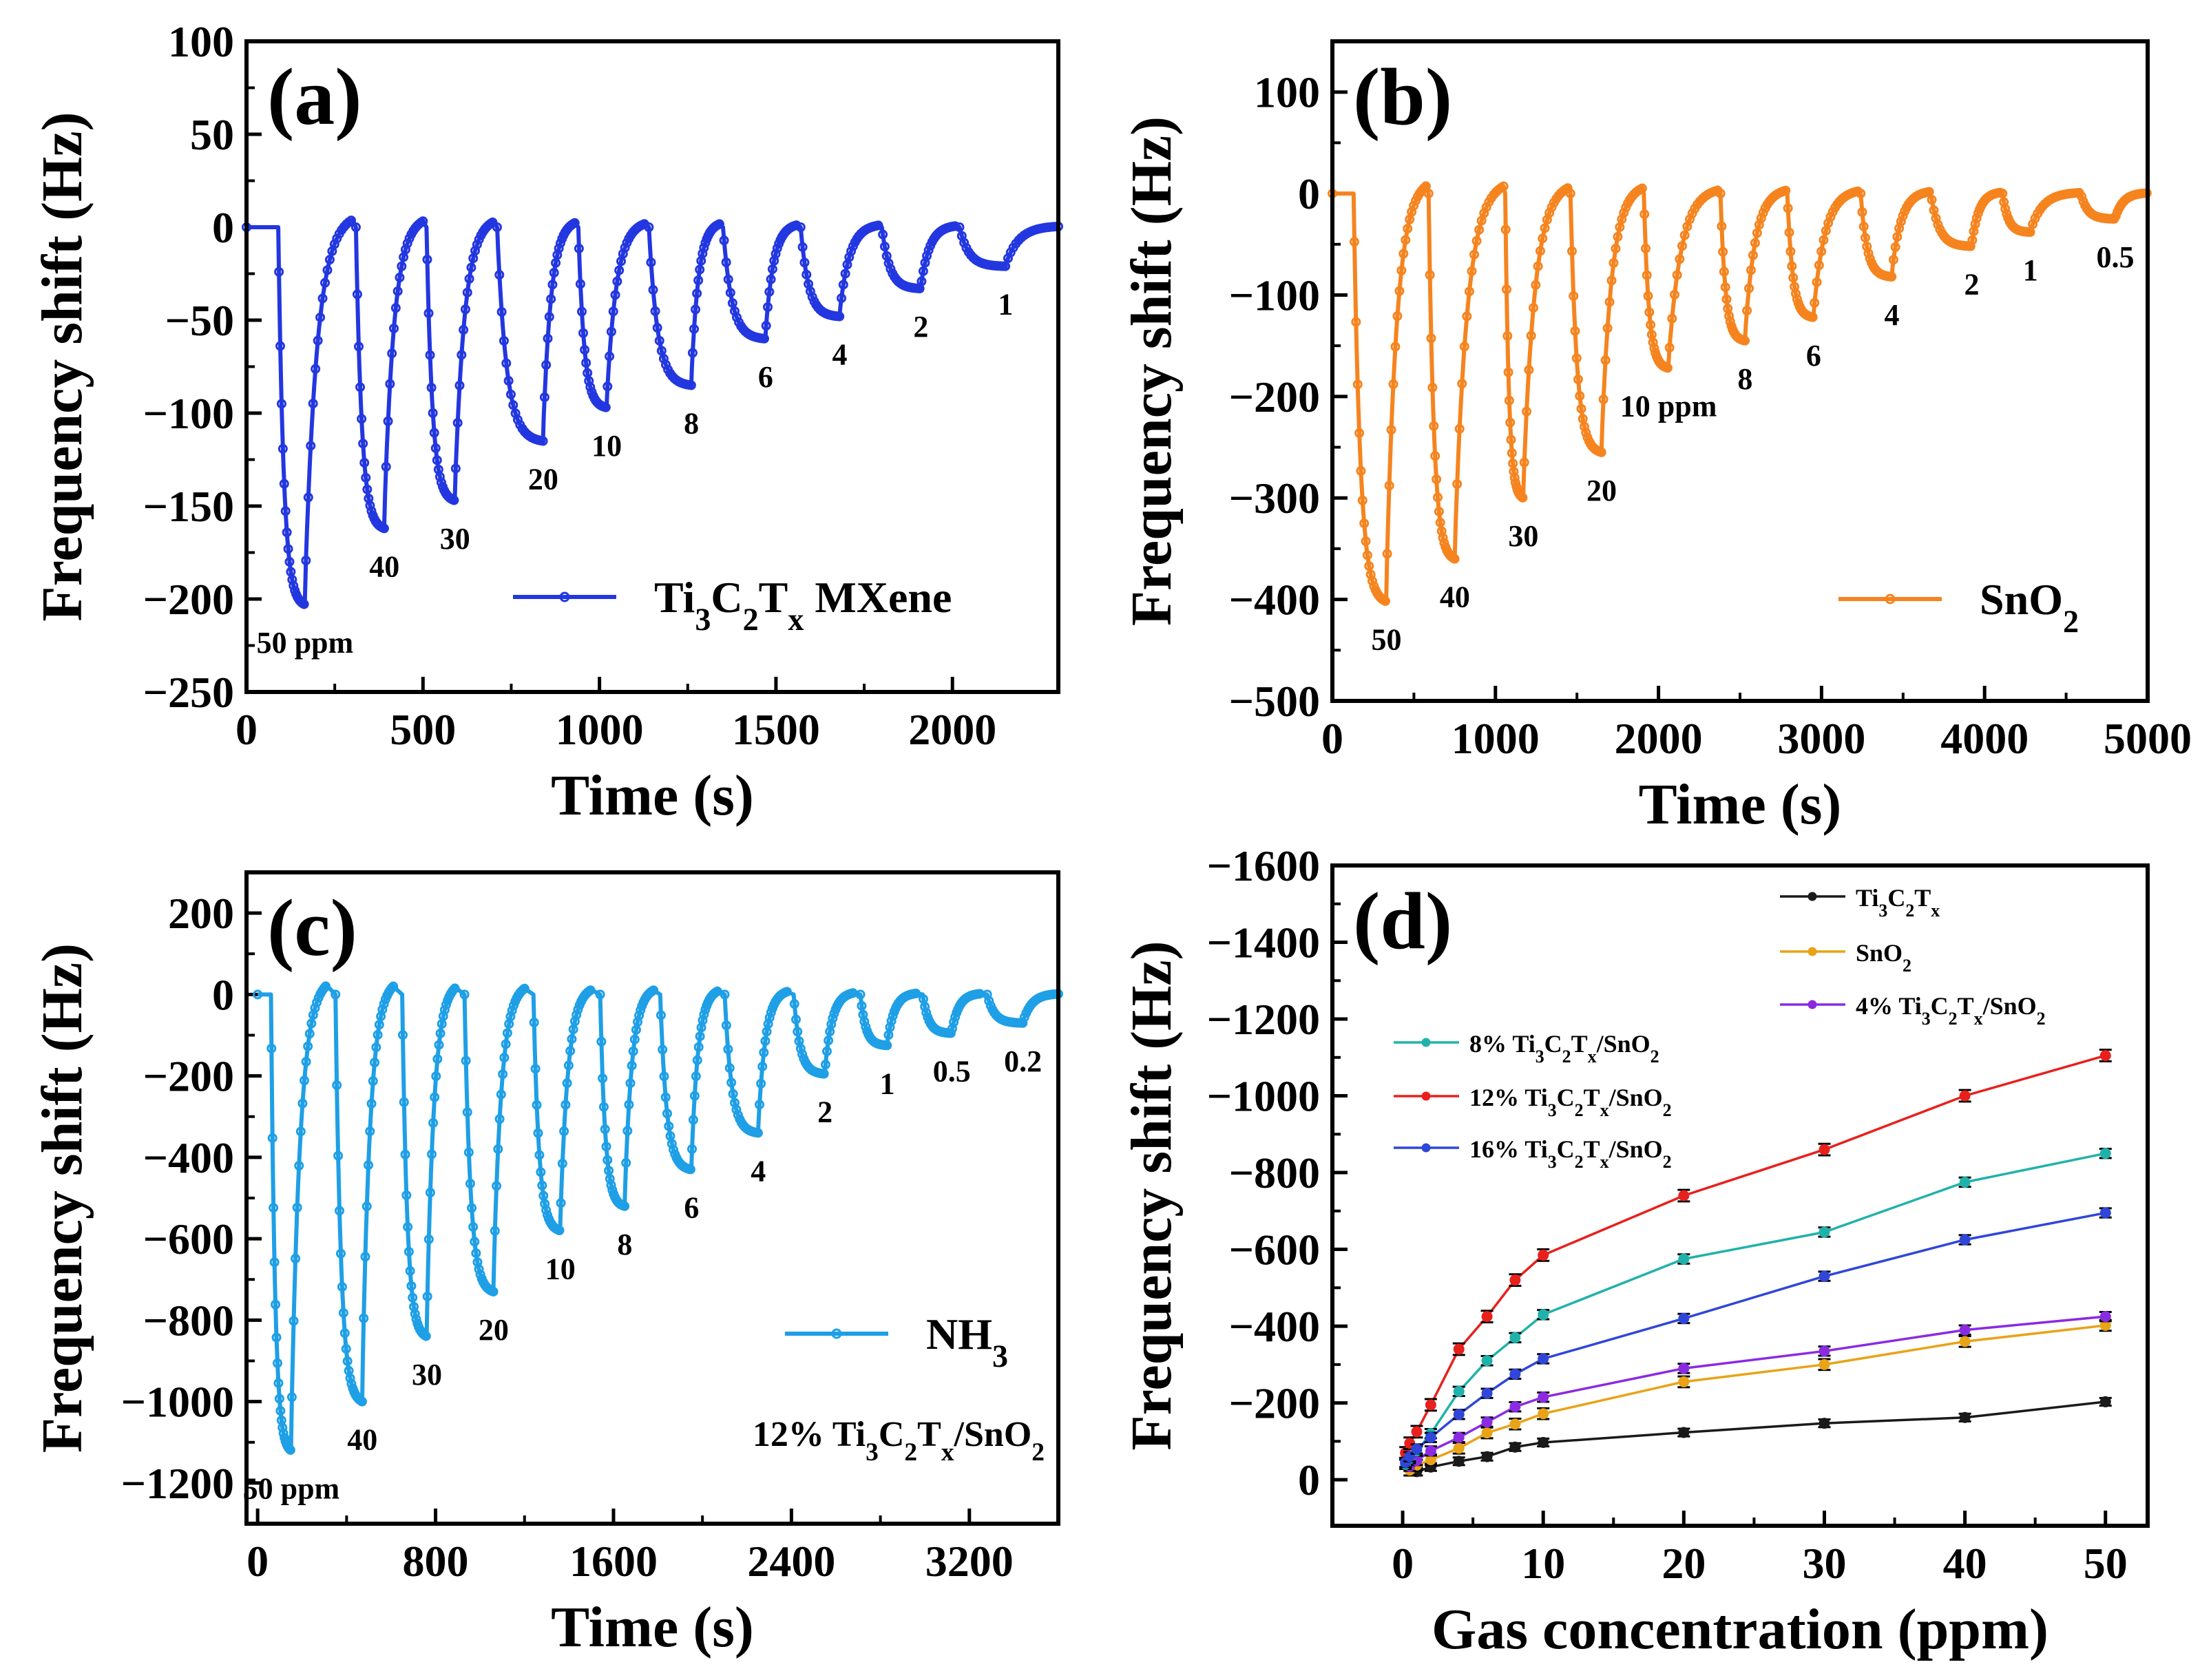 This screenshot has width=2211, height=1680. Describe the element at coordinates (776, 729) in the screenshot. I see `x-tick-label: 1500` at that location.